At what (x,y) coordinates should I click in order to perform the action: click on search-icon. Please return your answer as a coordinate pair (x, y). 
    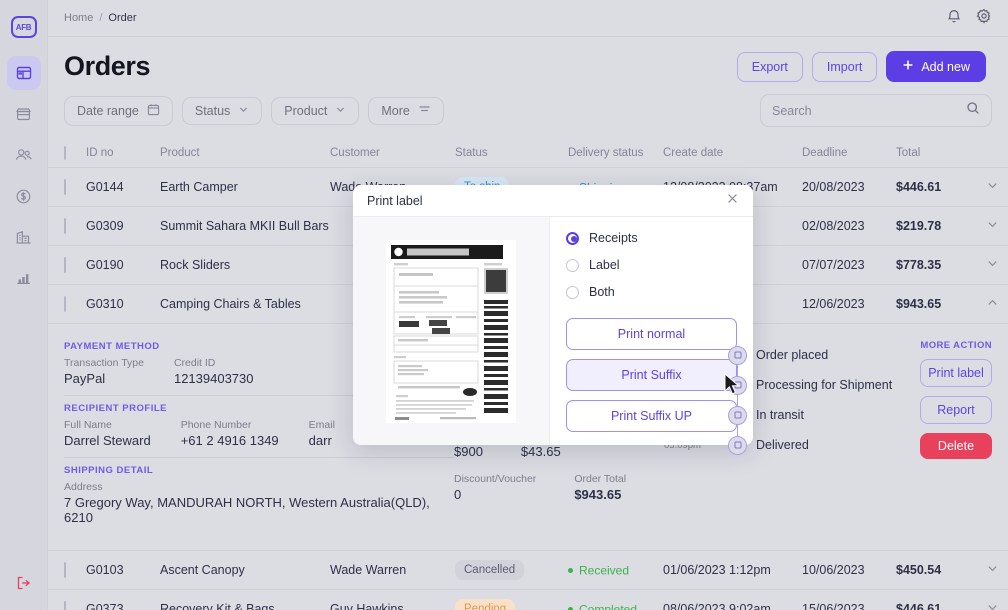
    Looking at the image, I should click on (973, 110).